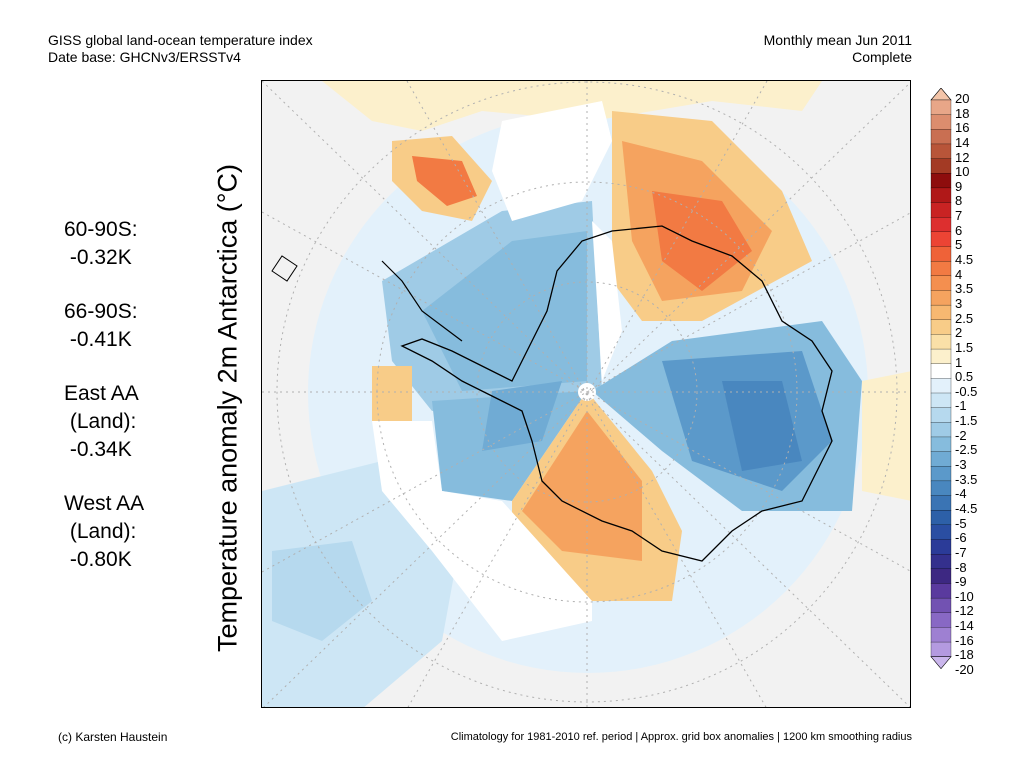 The height and width of the screenshot is (768, 1024). I want to click on colorbar-tick-label: -20, so click(964, 669).